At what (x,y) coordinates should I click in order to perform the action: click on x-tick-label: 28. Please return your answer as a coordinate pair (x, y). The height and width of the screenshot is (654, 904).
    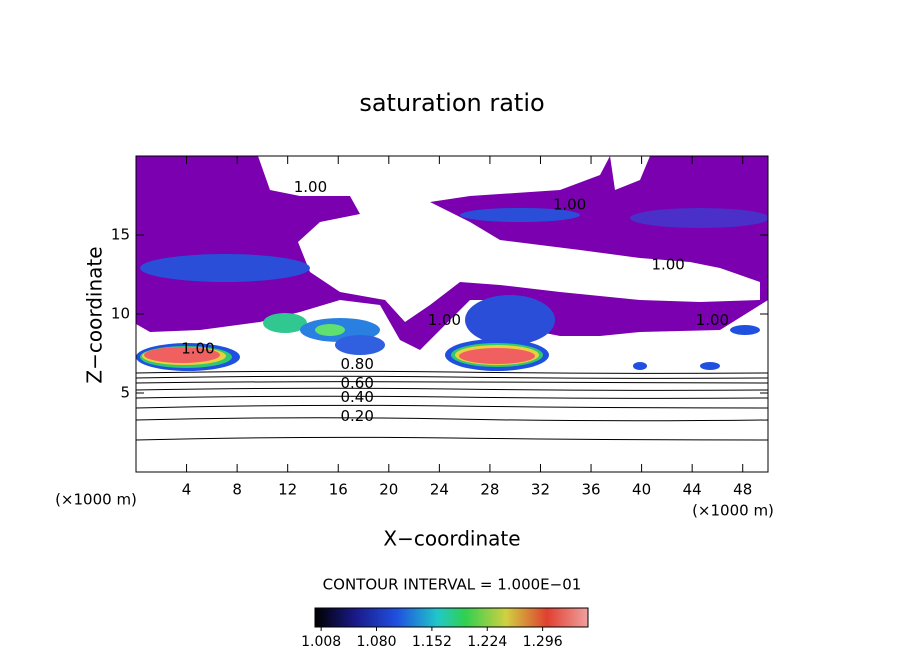
    Looking at the image, I should click on (489, 490).